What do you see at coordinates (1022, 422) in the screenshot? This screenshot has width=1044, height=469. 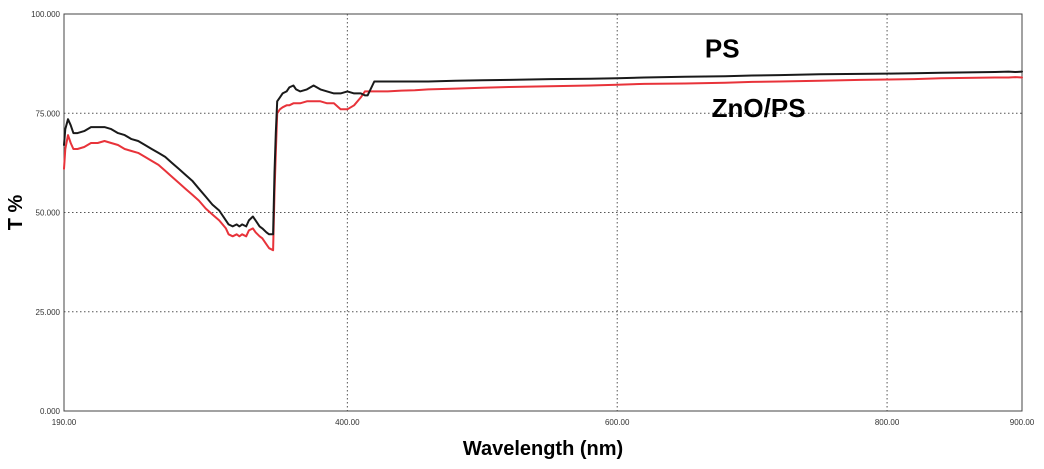 I see `x-tick-label: 900.00` at bounding box center [1022, 422].